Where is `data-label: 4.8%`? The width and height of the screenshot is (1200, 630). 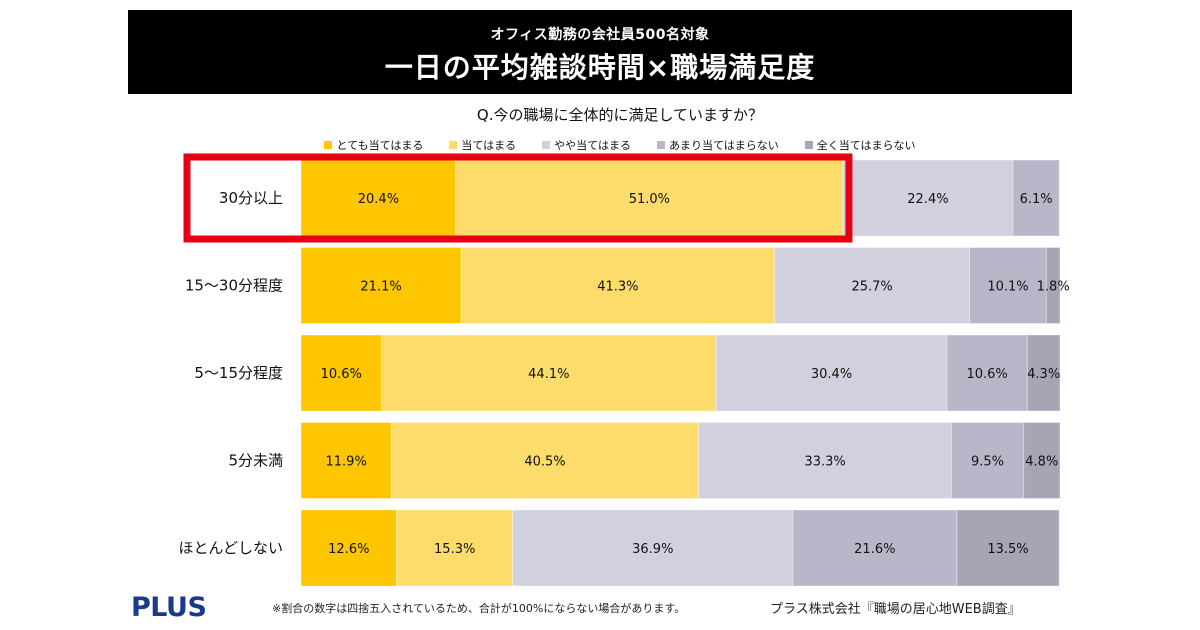 data-label: 4.8% is located at coordinates (1041, 462).